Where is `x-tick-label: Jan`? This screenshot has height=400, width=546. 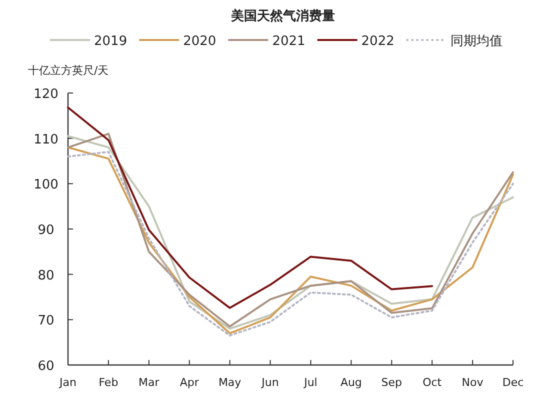
x-tick-label: Jan is located at coordinates (67, 382).